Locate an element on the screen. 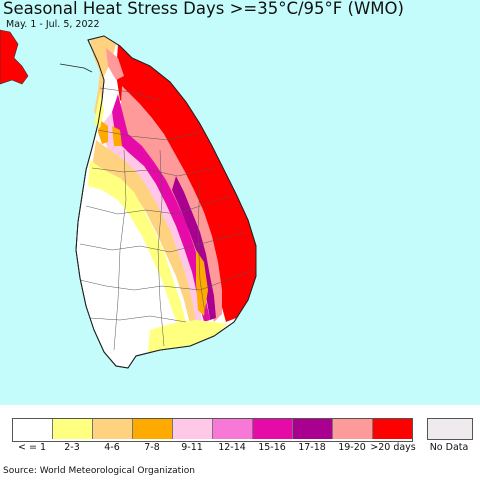 The image size is (480, 480). legend-label-8: 19-20 is located at coordinates (352, 447).